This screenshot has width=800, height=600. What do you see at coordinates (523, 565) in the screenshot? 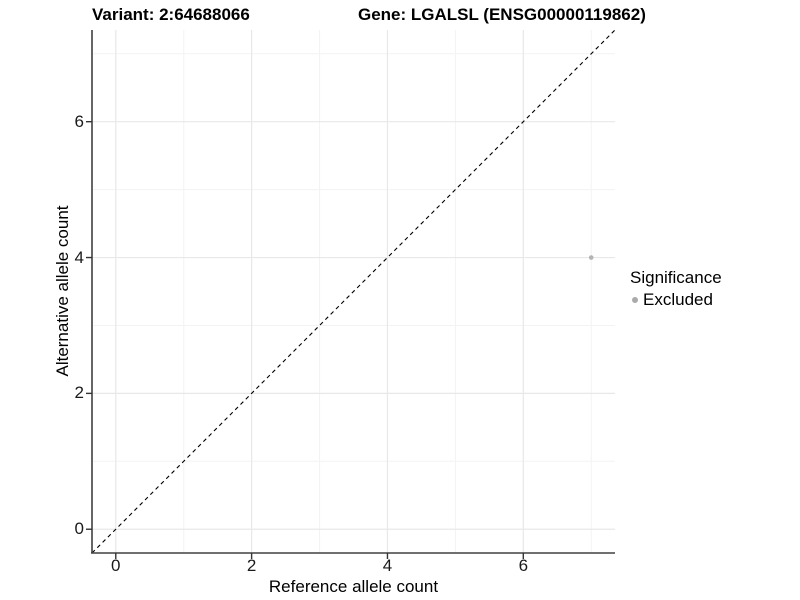
I see `x-tick-label: 6` at bounding box center [523, 565].